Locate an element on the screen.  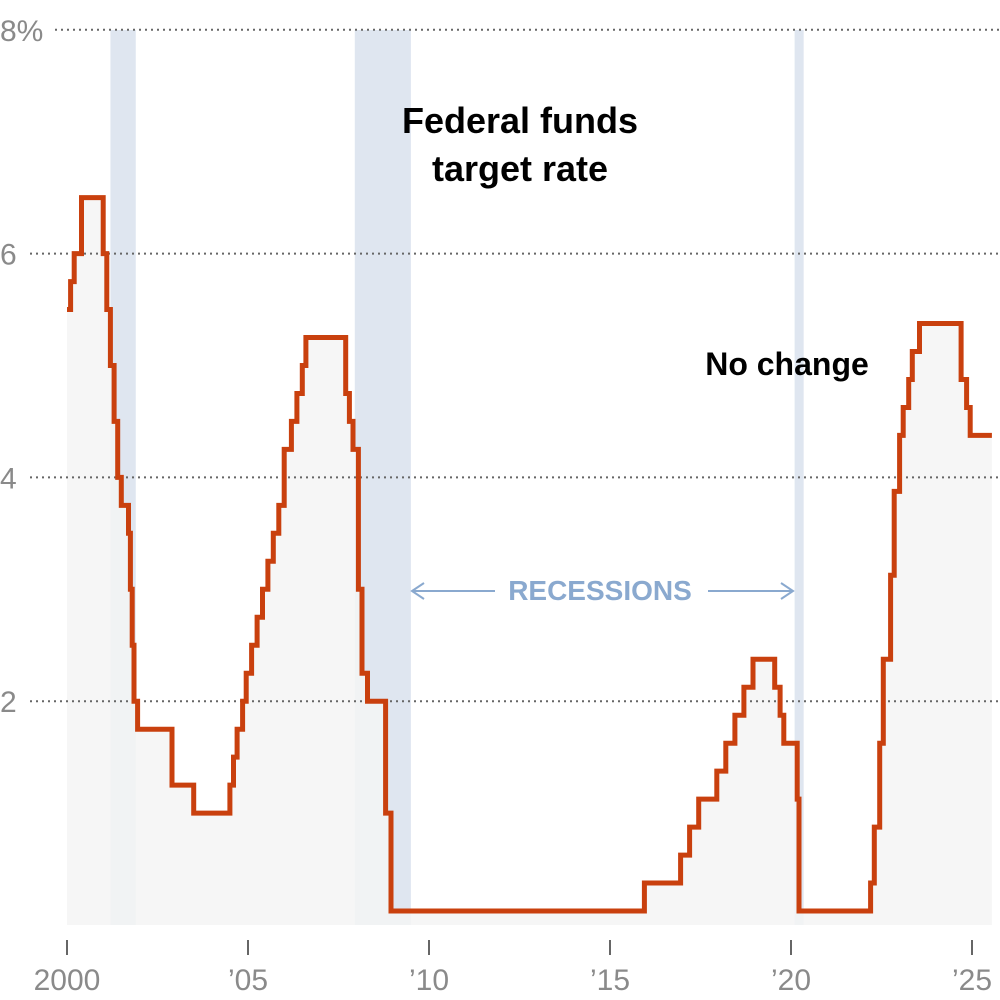
chart-title: Federal funds target rate is located at coordinates (520, 144).